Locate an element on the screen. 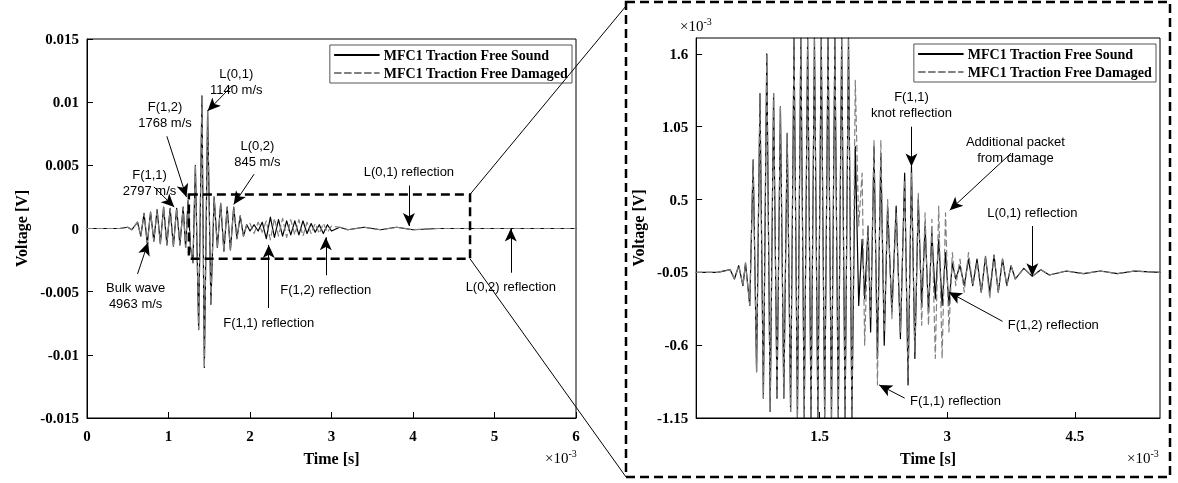  y-tick-label: 0 is located at coordinates (75, 228).